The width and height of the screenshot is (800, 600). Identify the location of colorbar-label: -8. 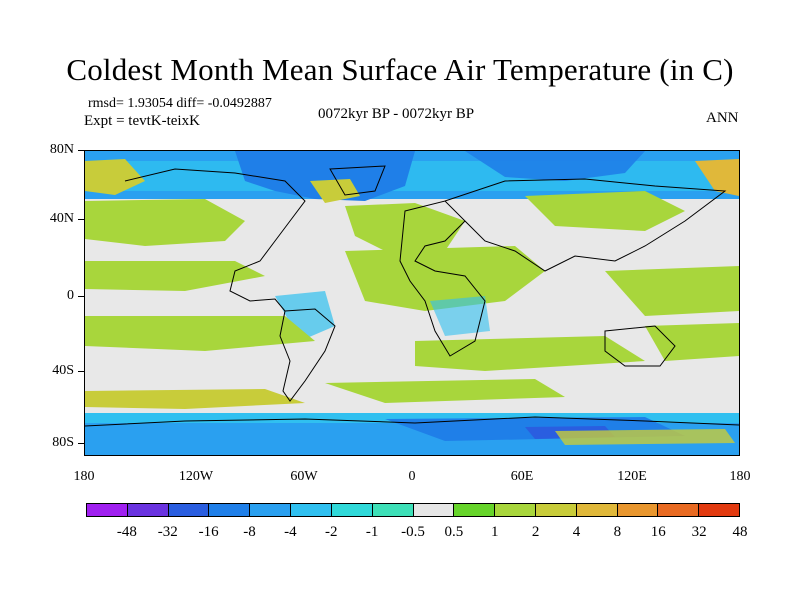
(249, 532).